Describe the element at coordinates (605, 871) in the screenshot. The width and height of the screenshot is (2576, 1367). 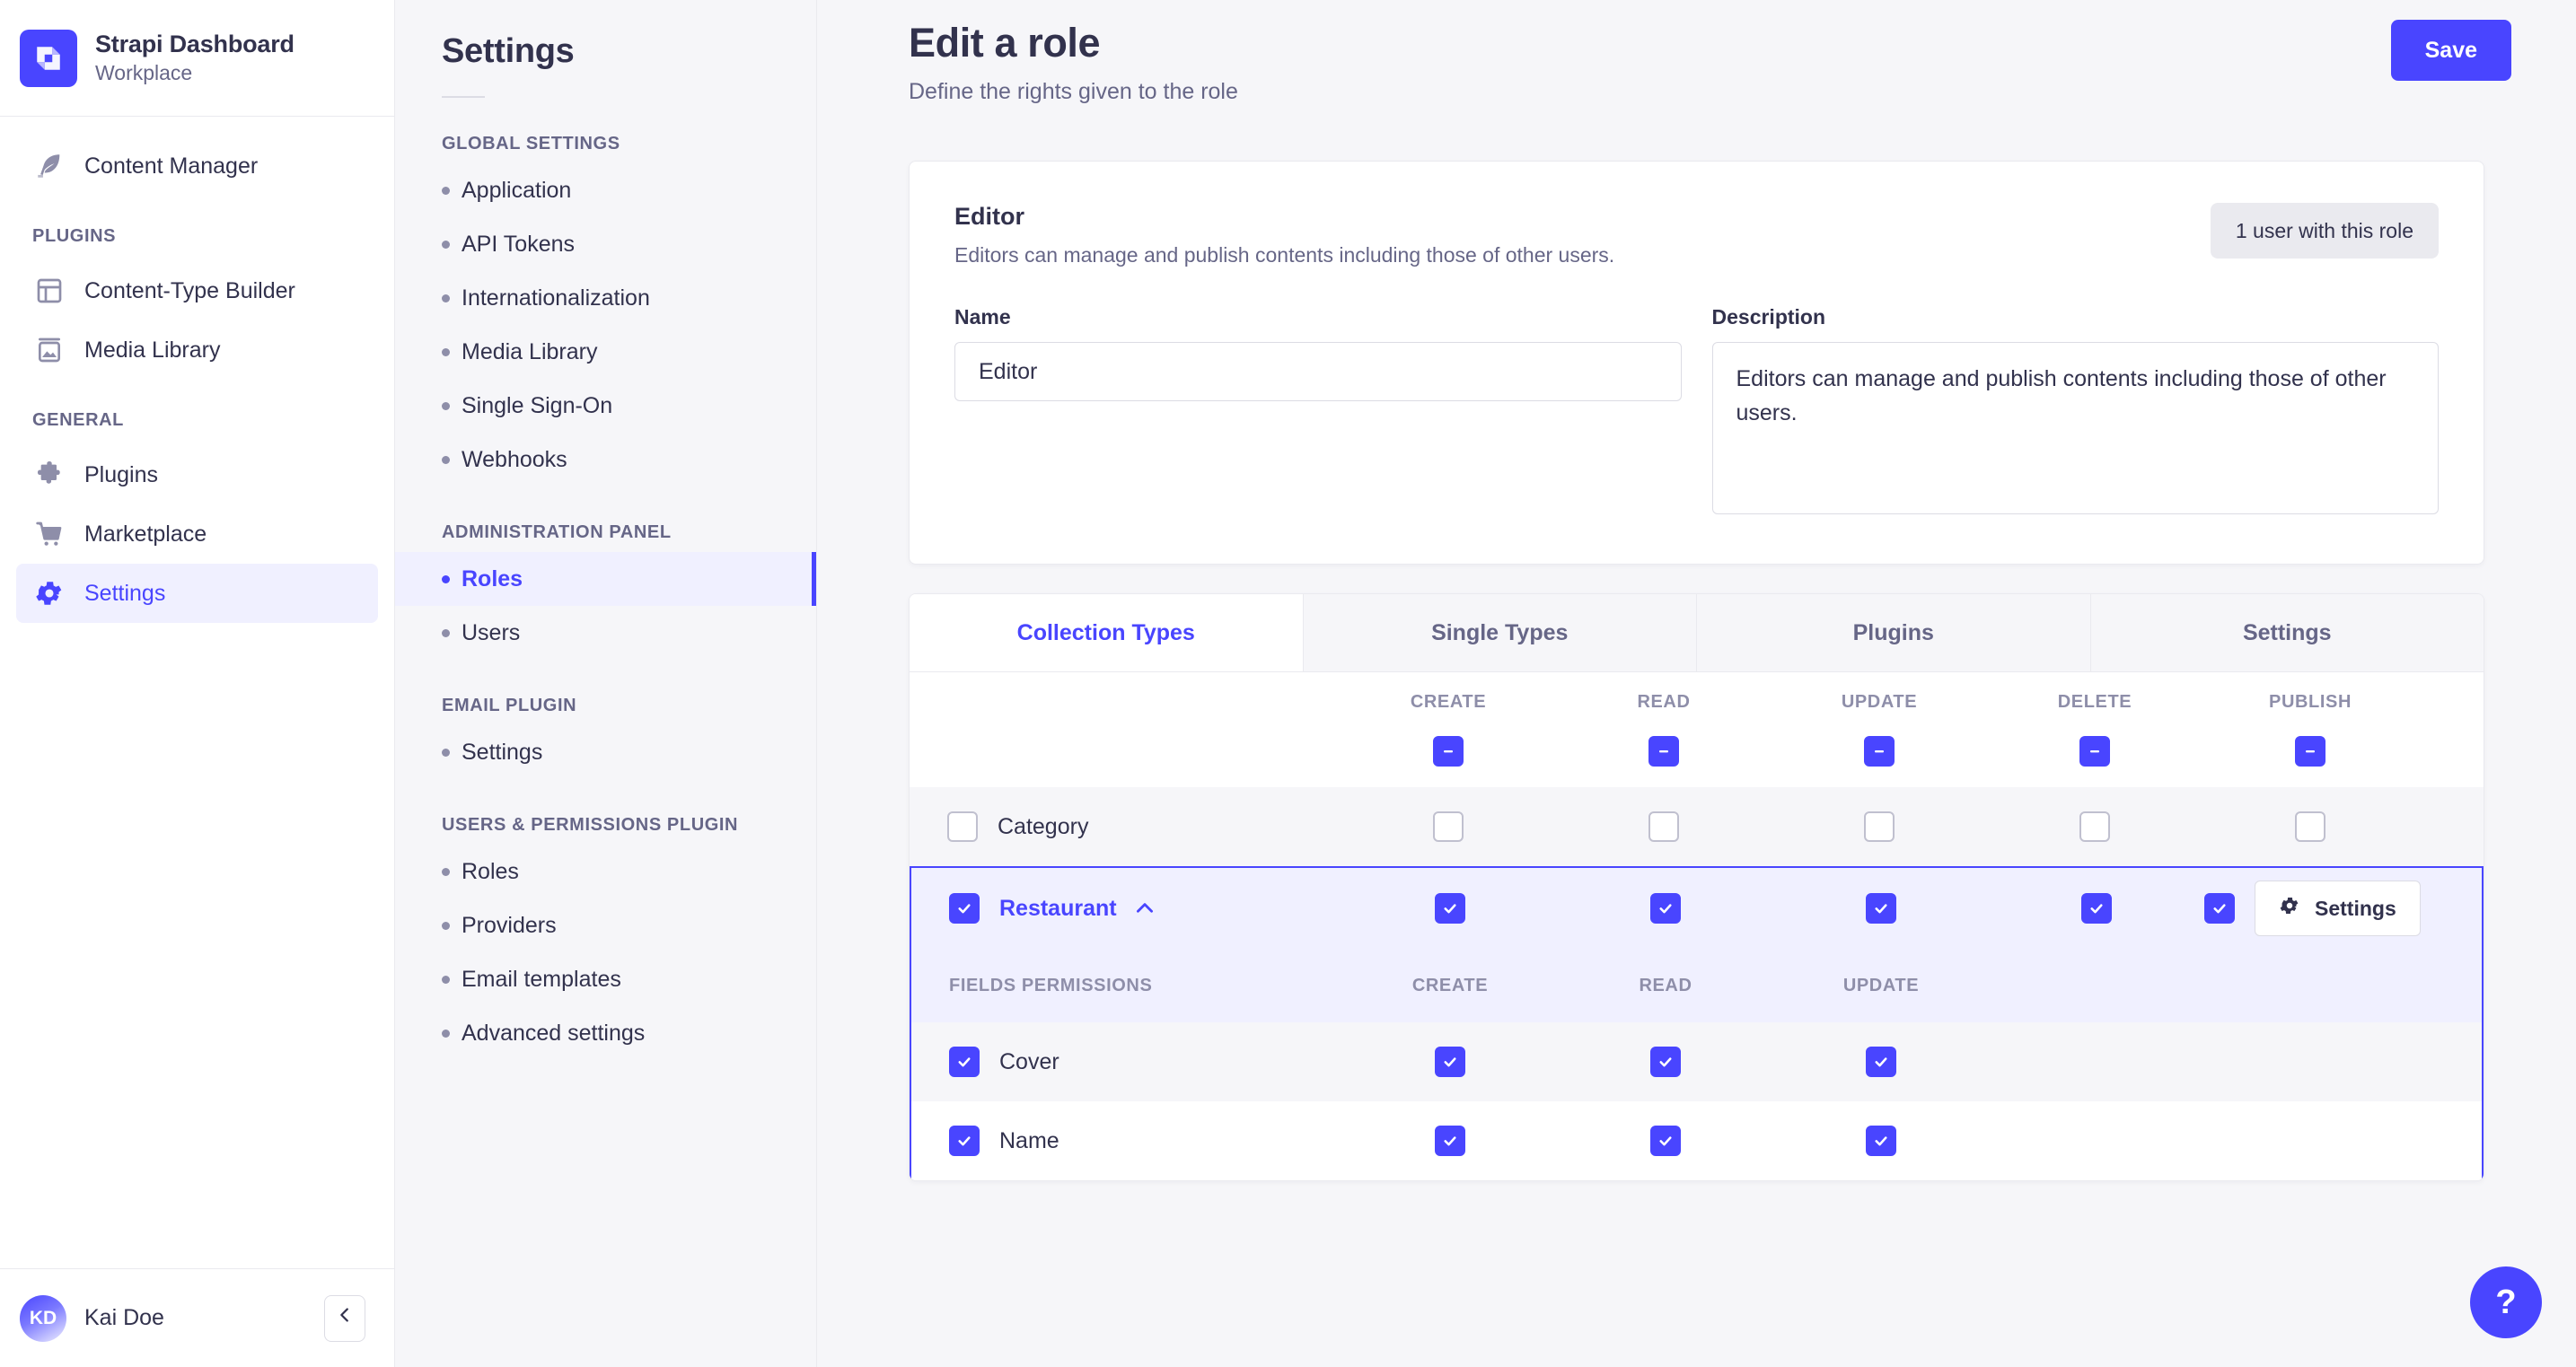
I see `subnav-item-up-roles: Roles` at that location.